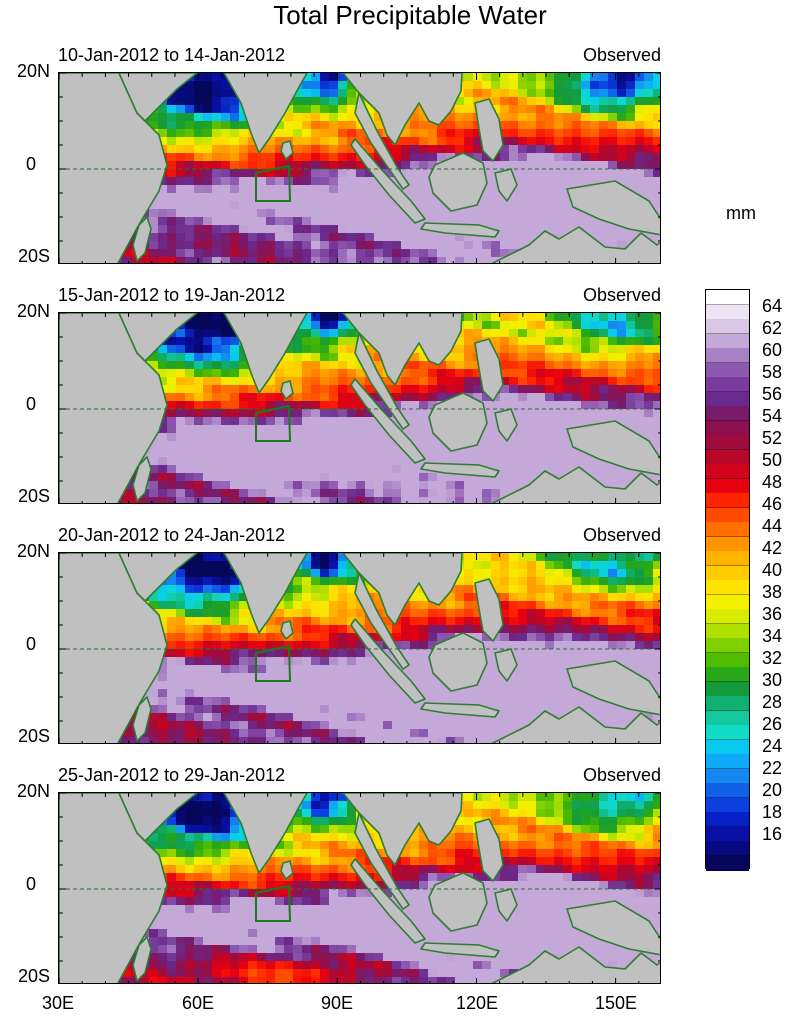 This screenshot has height=1016, width=788. I want to click on panel-4-plot, so click(359, 888).